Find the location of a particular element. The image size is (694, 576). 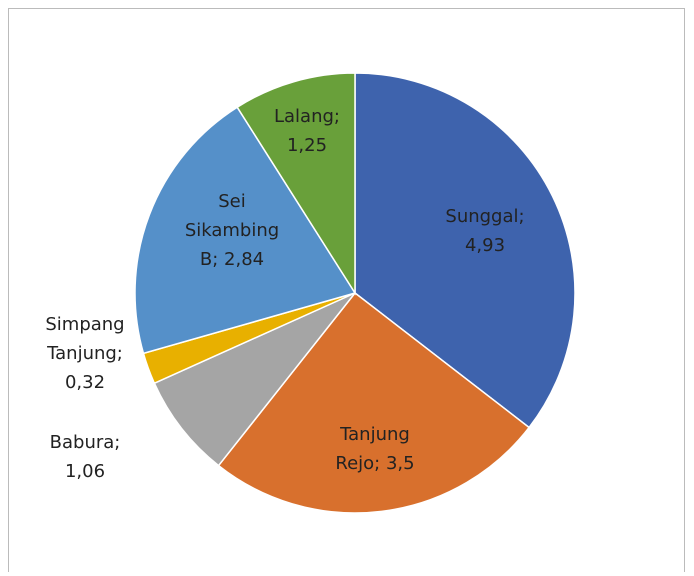

data-label: Lalang; 1,25 is located at coordinates (307, 131).